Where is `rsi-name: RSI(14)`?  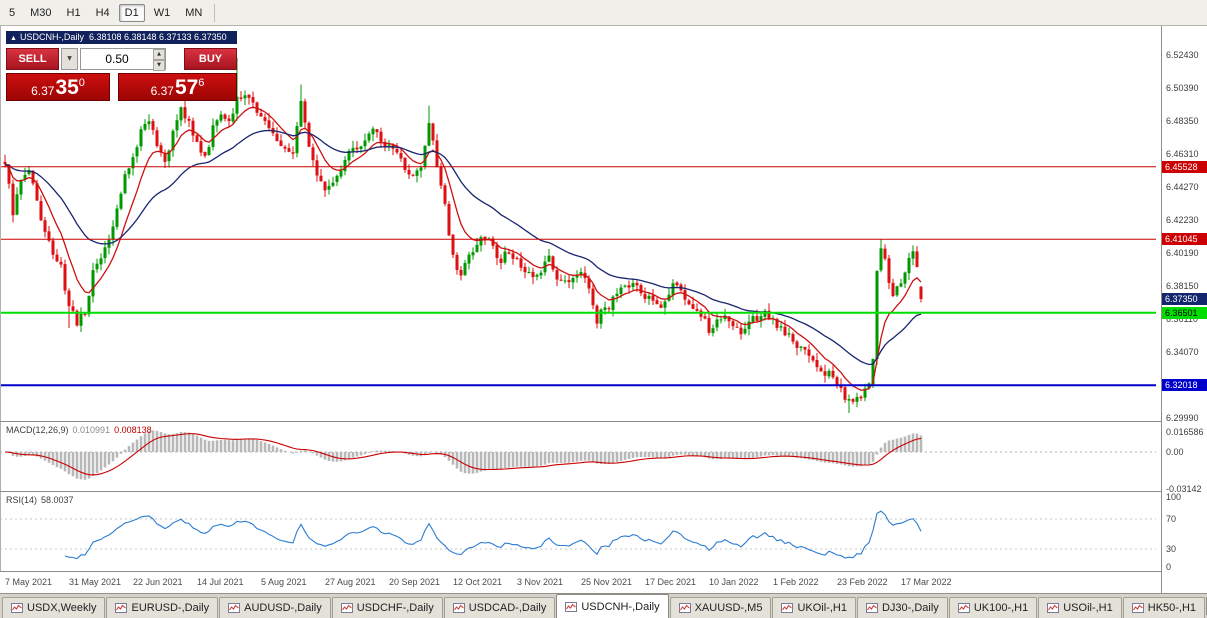
rsi-name: RSI(14) is located at coordinates (22, 500).